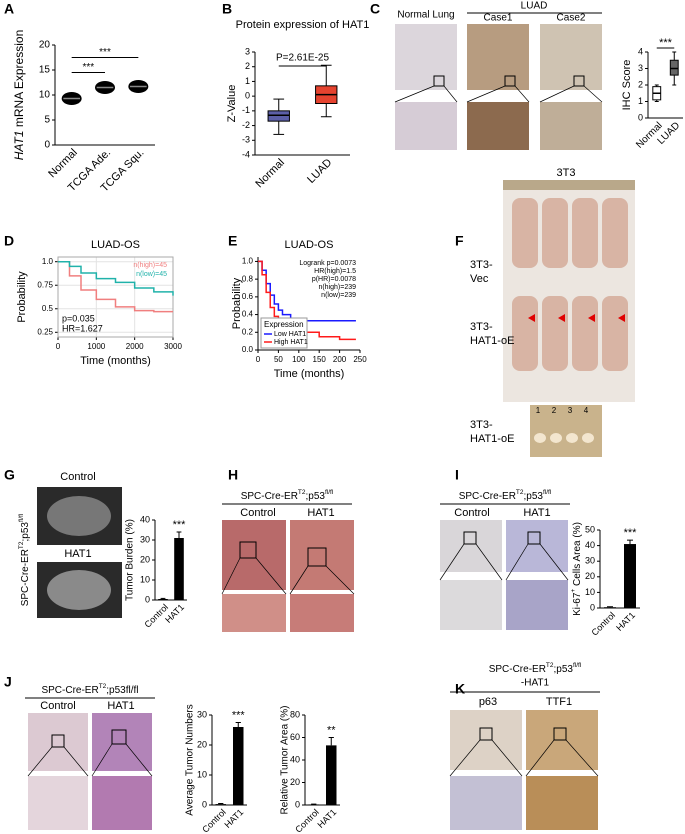  Describe the element at coordinates (9, 475) in the screenshot. I see `panel-letter: G` at that location.